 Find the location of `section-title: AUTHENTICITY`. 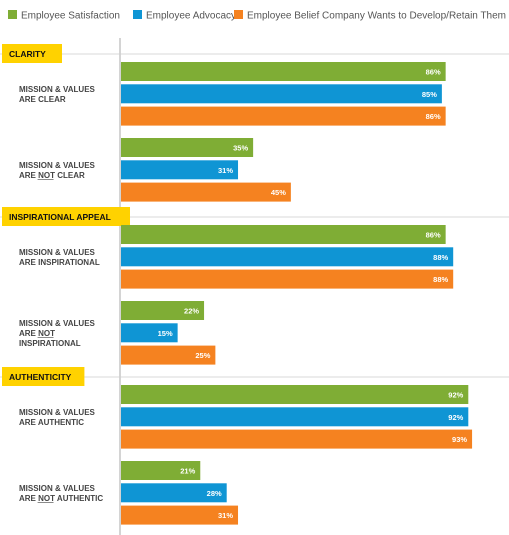

section-title: AUTHENTICITY is located at coordinates (40, 377).